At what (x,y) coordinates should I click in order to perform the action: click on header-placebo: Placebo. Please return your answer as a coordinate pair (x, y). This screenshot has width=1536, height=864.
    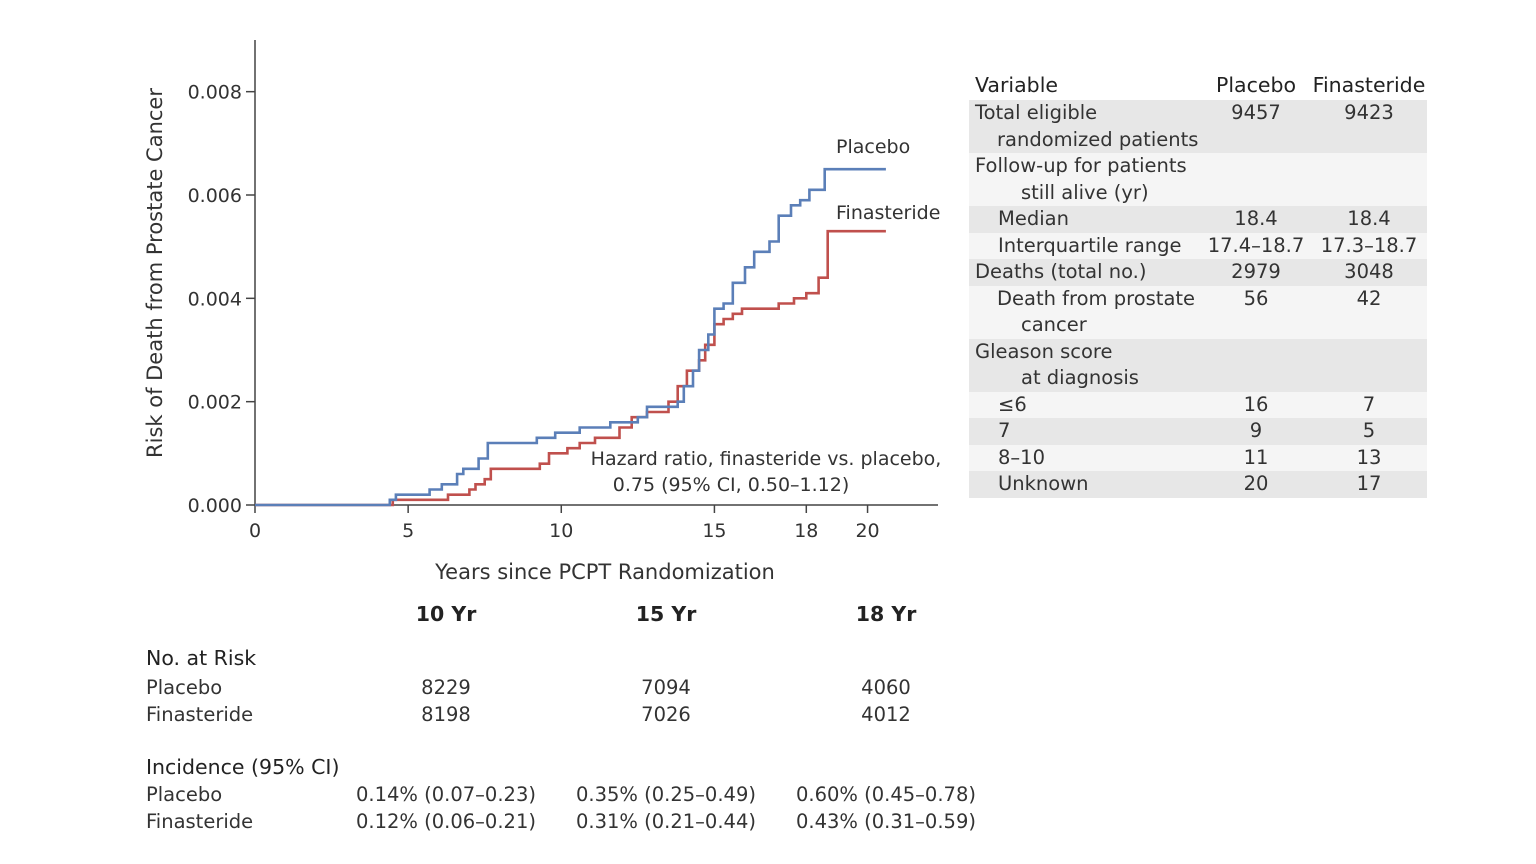
    Looking at the image, I should click on (1256, 84).